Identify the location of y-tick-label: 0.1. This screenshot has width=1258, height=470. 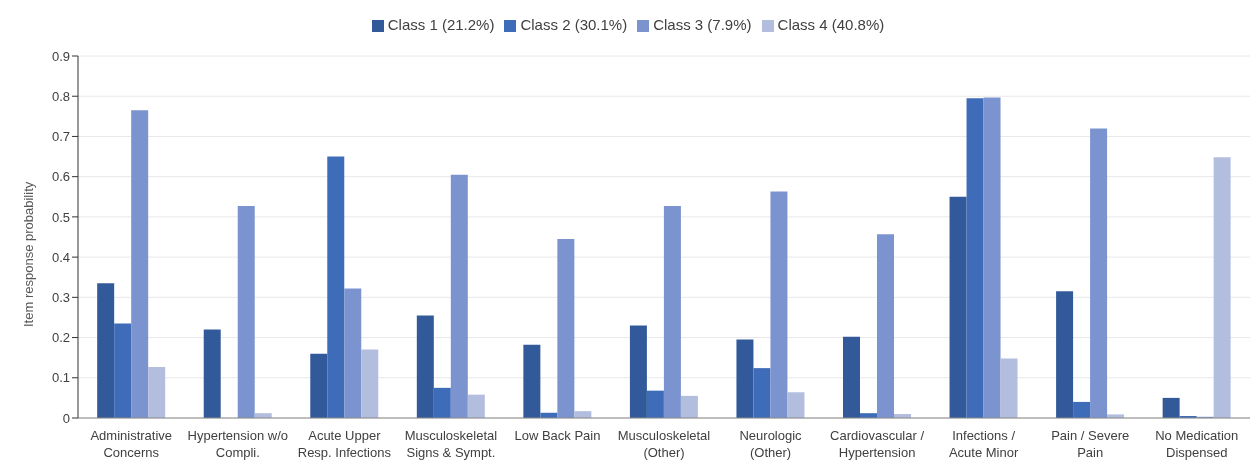
(60, 378).